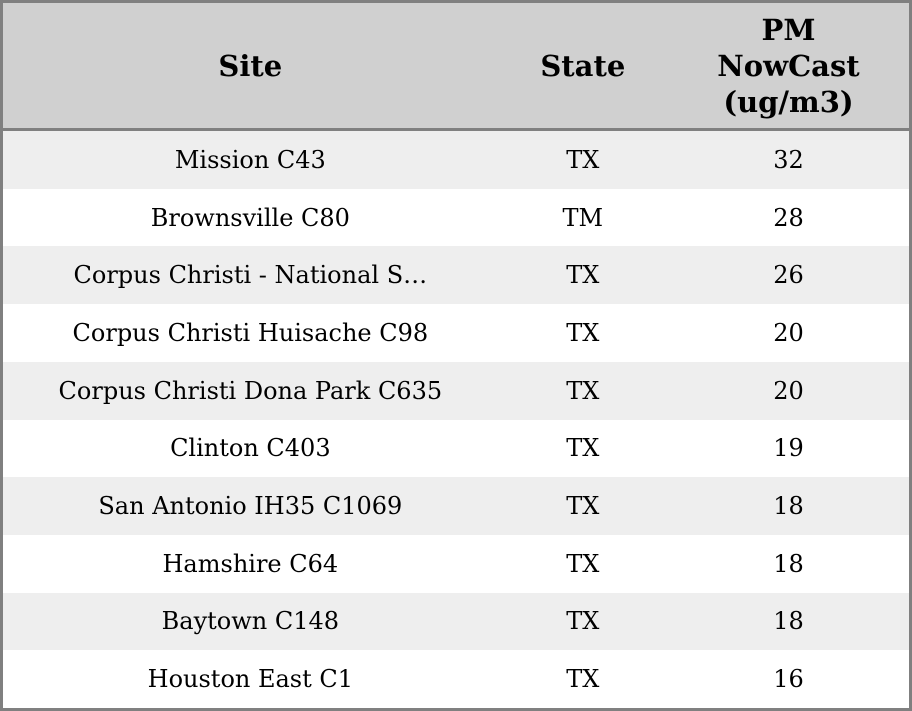  What do you see at coordinates (788, 275) in the screenshot?
I see `pm-nowcast-cell: 26` at bounding box center [788, 275].